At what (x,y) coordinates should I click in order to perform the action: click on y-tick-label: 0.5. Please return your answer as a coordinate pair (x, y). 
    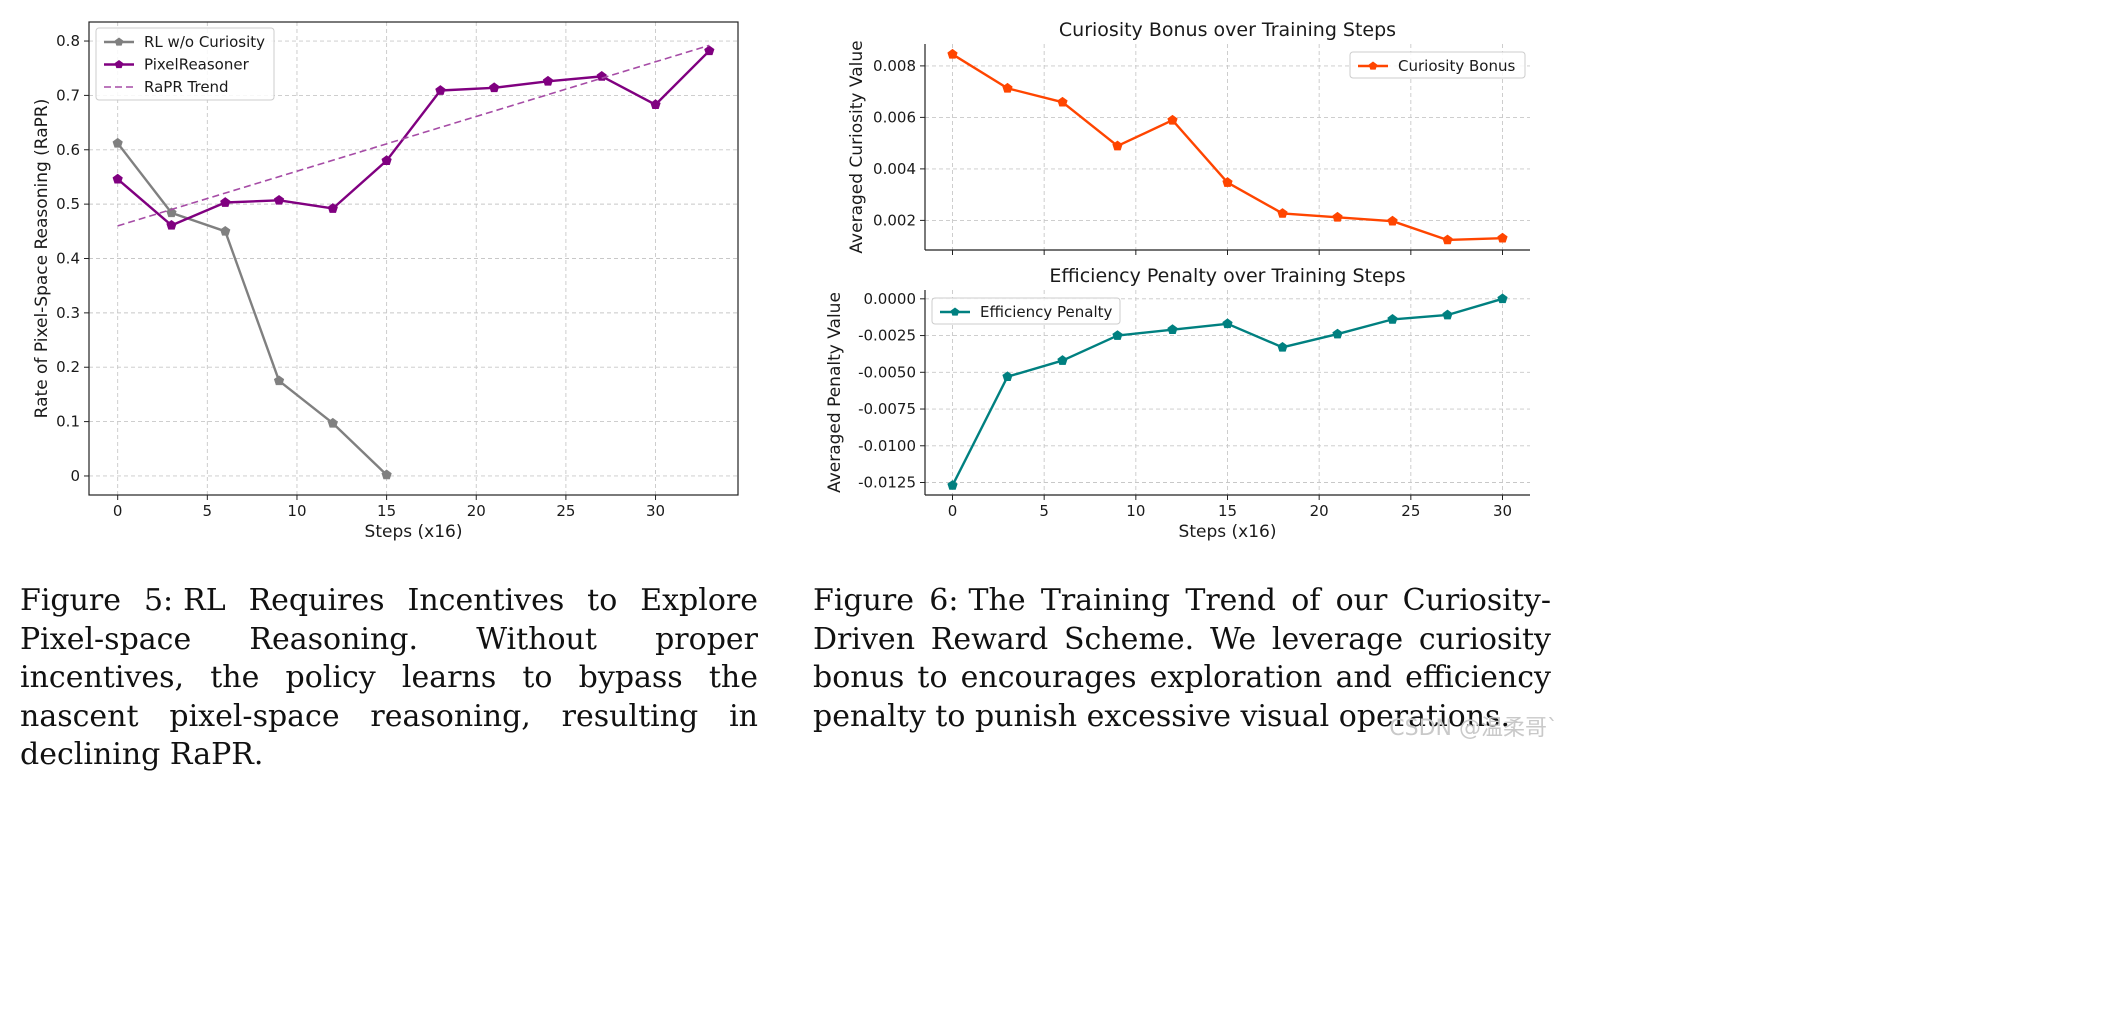
    Looking at the image, I should click on (68, 204).